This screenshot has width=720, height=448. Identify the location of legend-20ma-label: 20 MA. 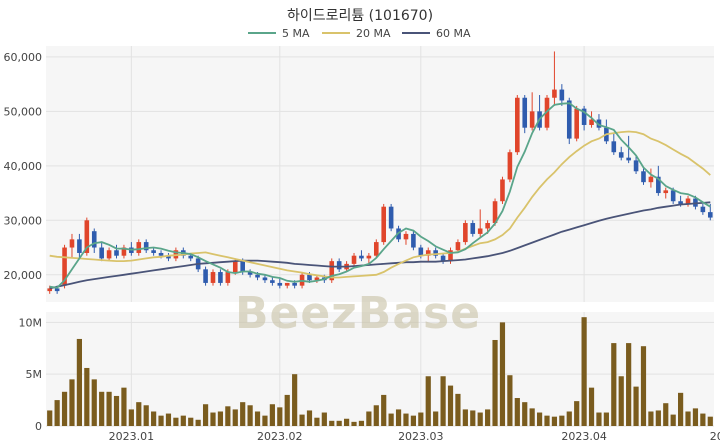
(373, 33).